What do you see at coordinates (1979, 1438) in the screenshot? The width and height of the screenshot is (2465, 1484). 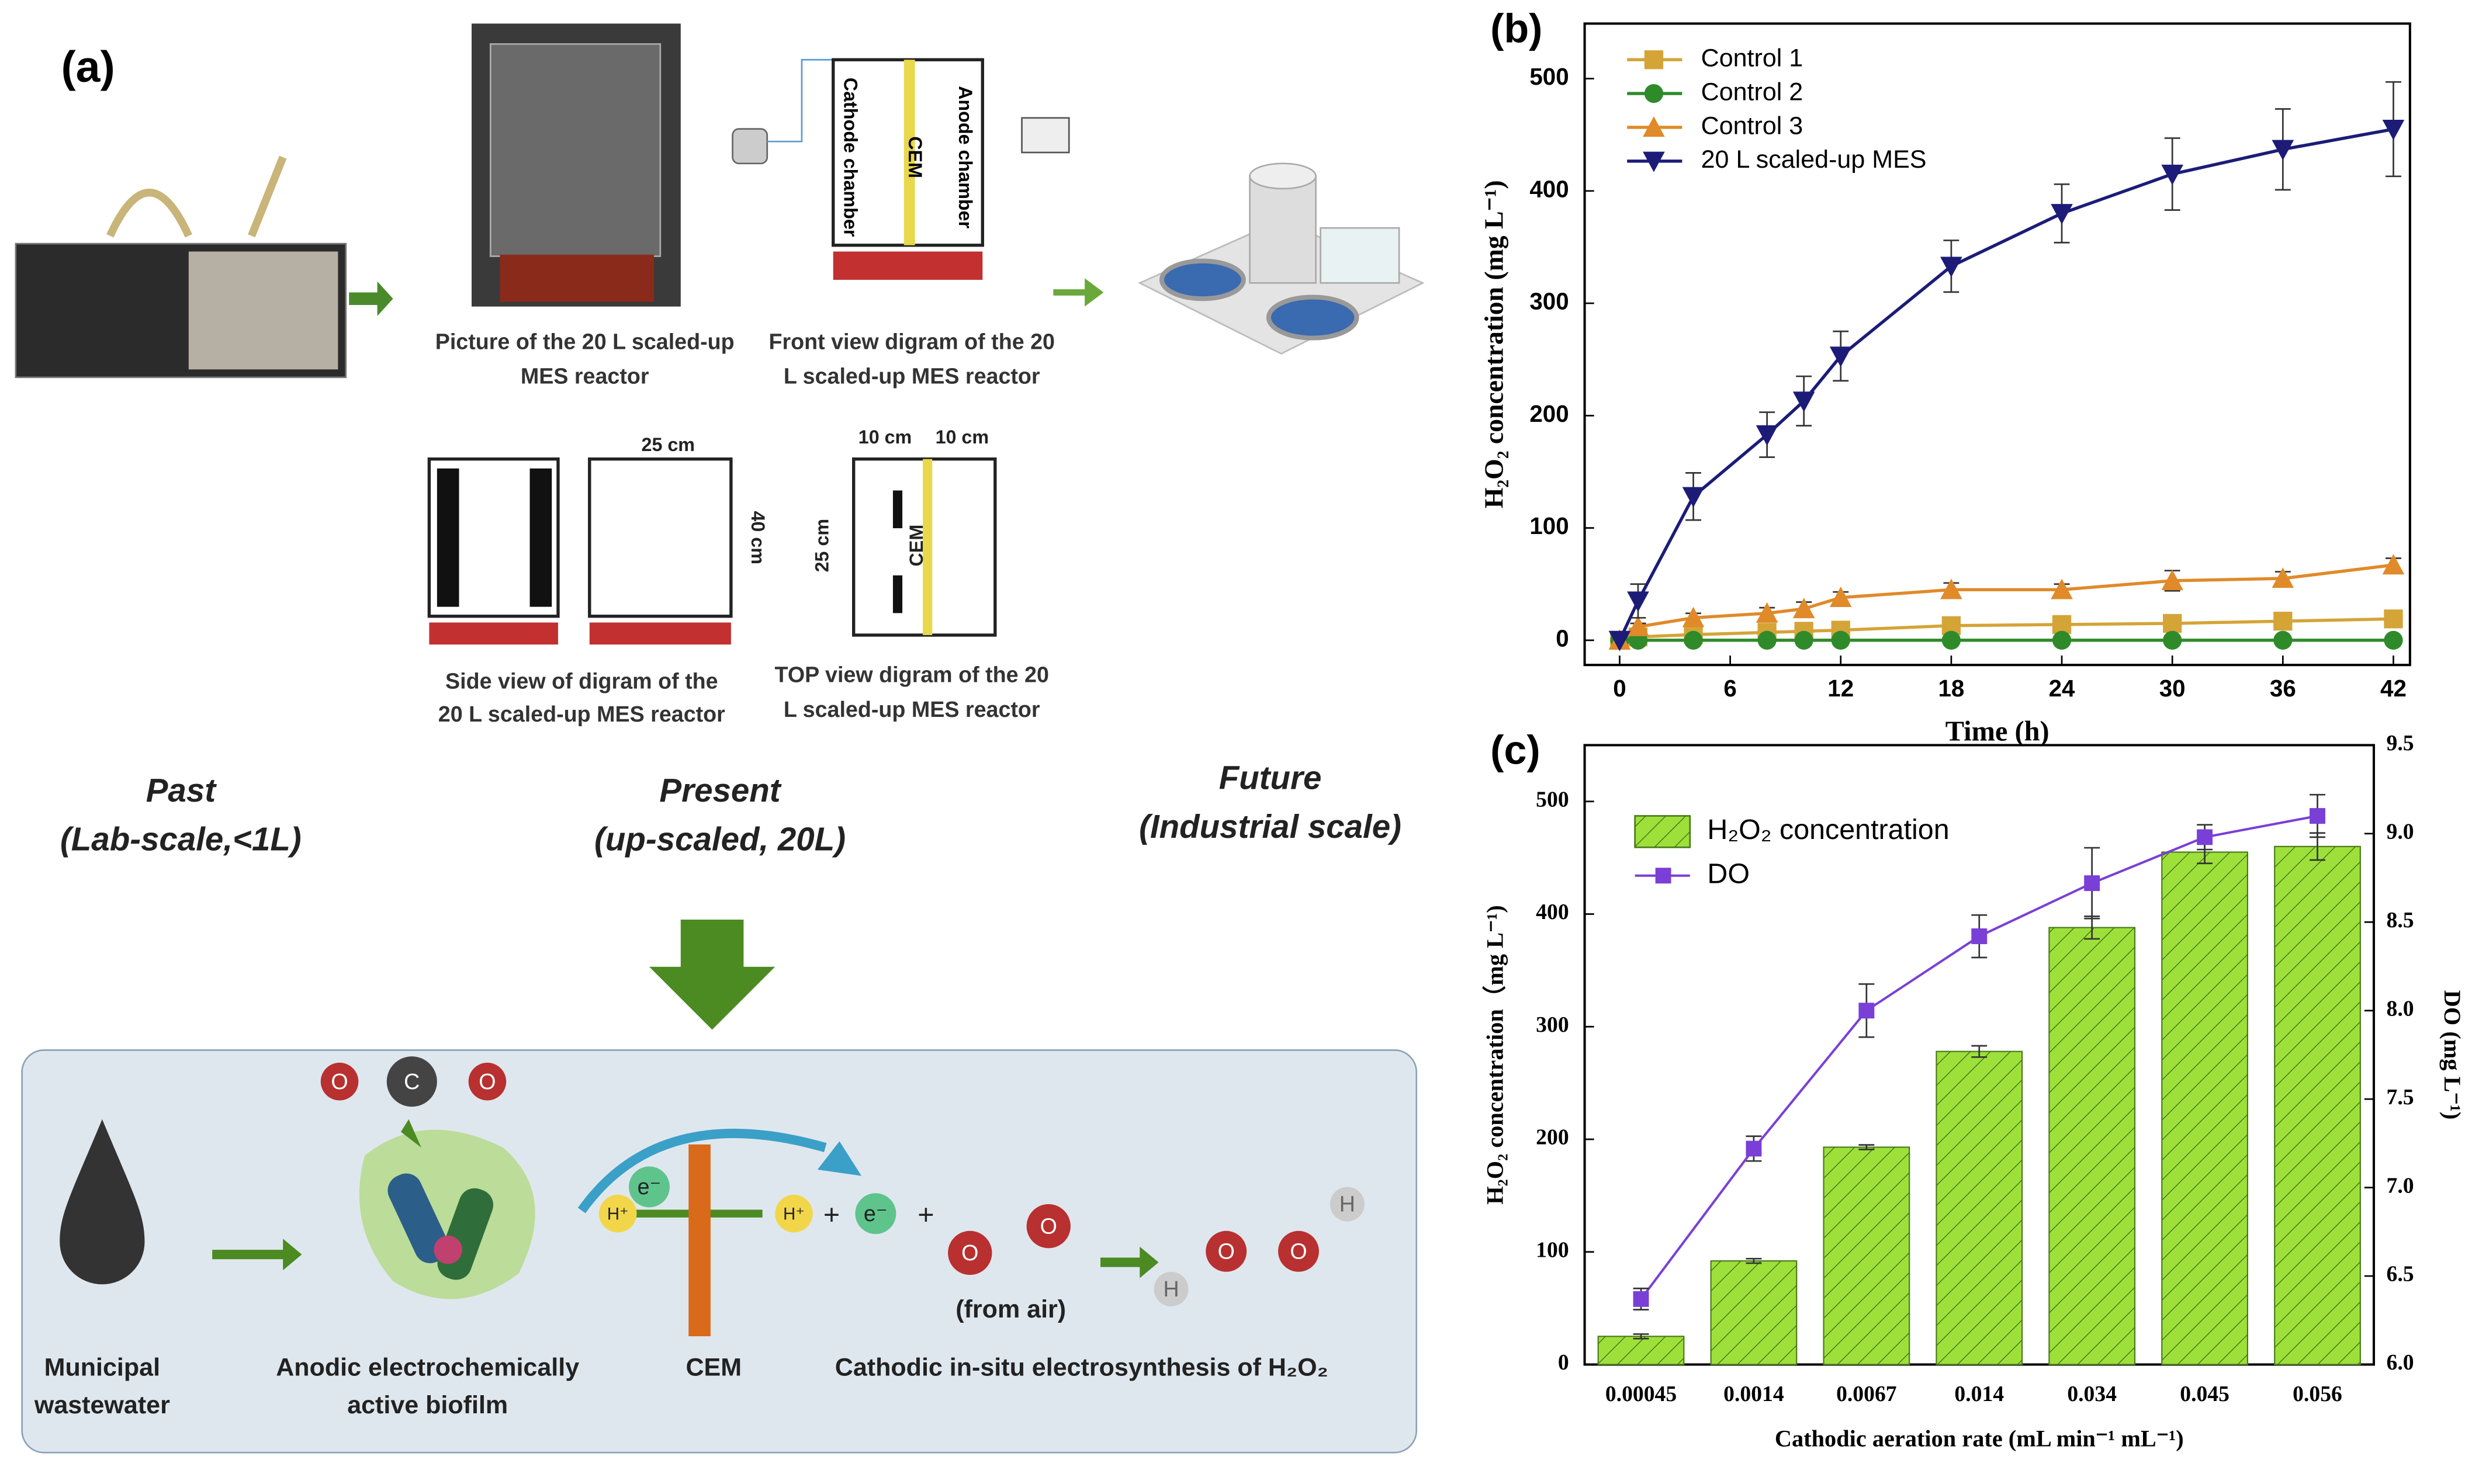 I see `x-axis-title: Cathodic aeration rate (mL min⁻¹ mL⁻¹)` at bounding box center [1979, 1438].